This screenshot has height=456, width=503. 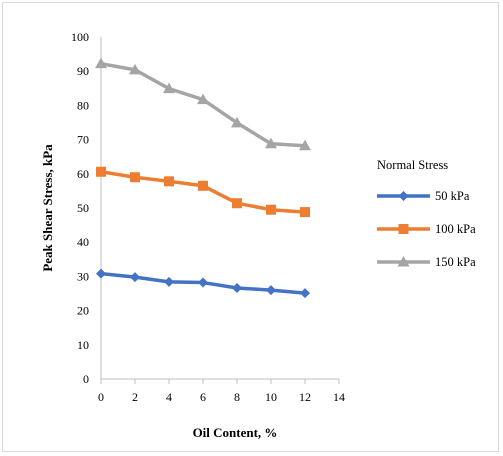 What do you see at coordinates (135, 397) in the screenshot?
I see `x-tick-label: 2` at bounding box center [135, 397].